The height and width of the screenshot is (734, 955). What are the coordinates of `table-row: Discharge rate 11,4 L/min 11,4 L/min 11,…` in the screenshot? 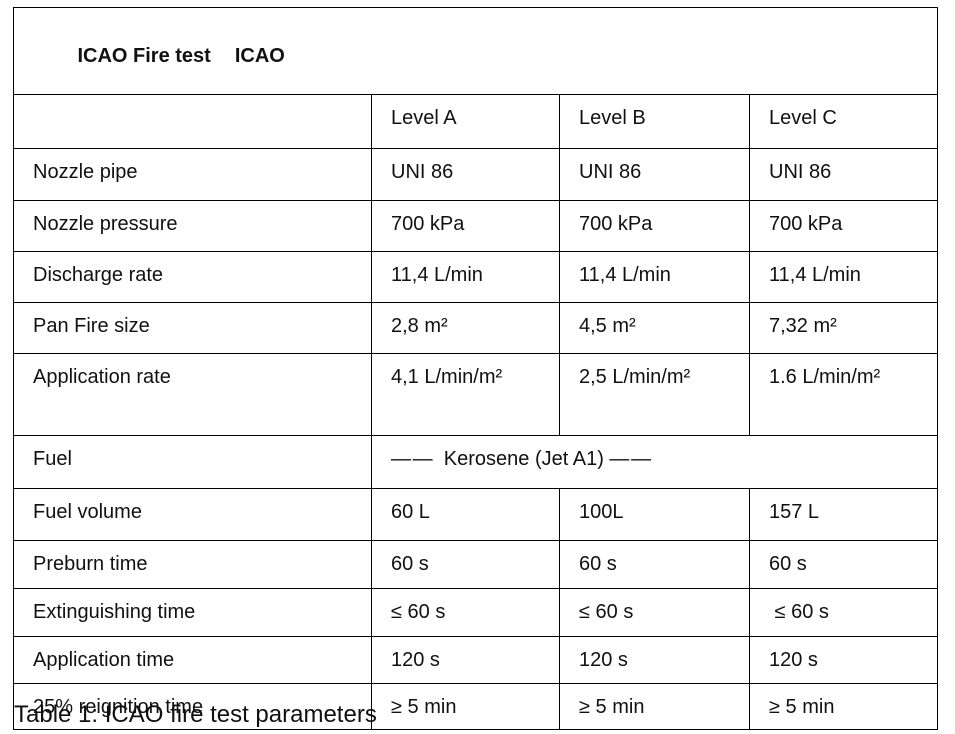 It's located at (475, 277).